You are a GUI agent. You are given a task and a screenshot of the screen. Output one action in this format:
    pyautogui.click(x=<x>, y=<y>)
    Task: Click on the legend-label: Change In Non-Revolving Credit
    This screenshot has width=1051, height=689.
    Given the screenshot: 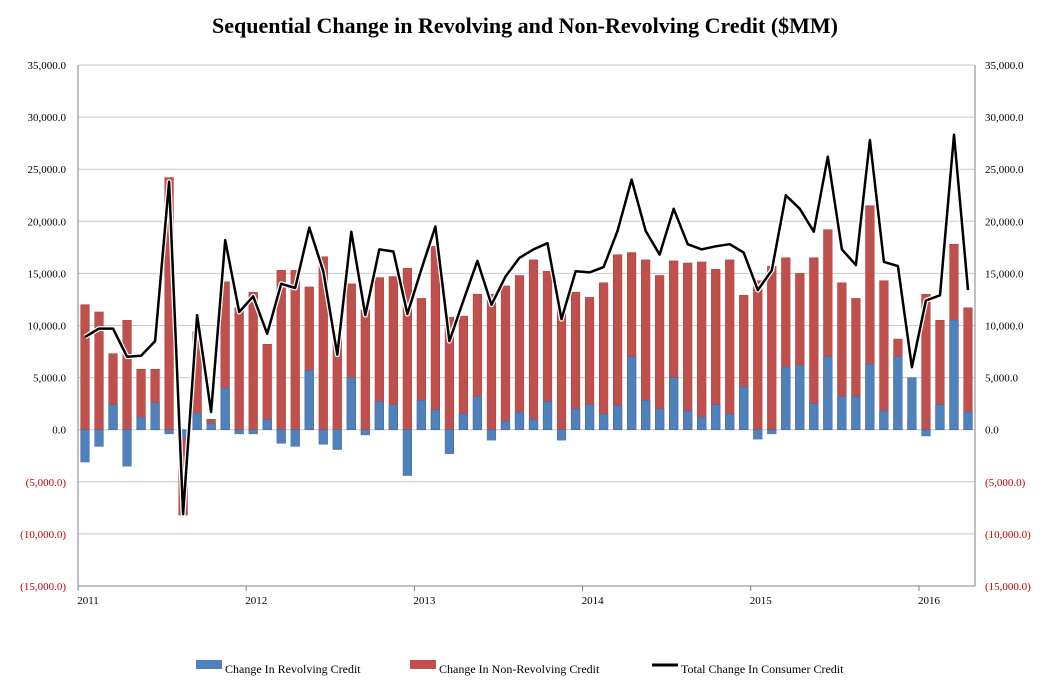 What is the action you would take?
    pyautogui.click(x=519, y=669)
    